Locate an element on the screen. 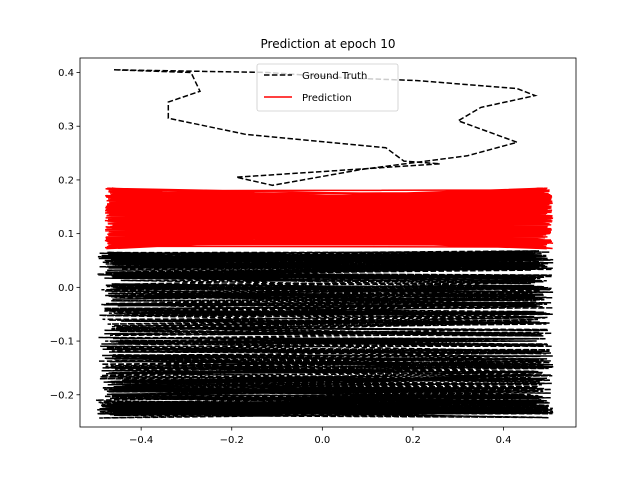 The image size is (640, 480). y-tick-label: 0.1 is located at coordinates (66, 234).